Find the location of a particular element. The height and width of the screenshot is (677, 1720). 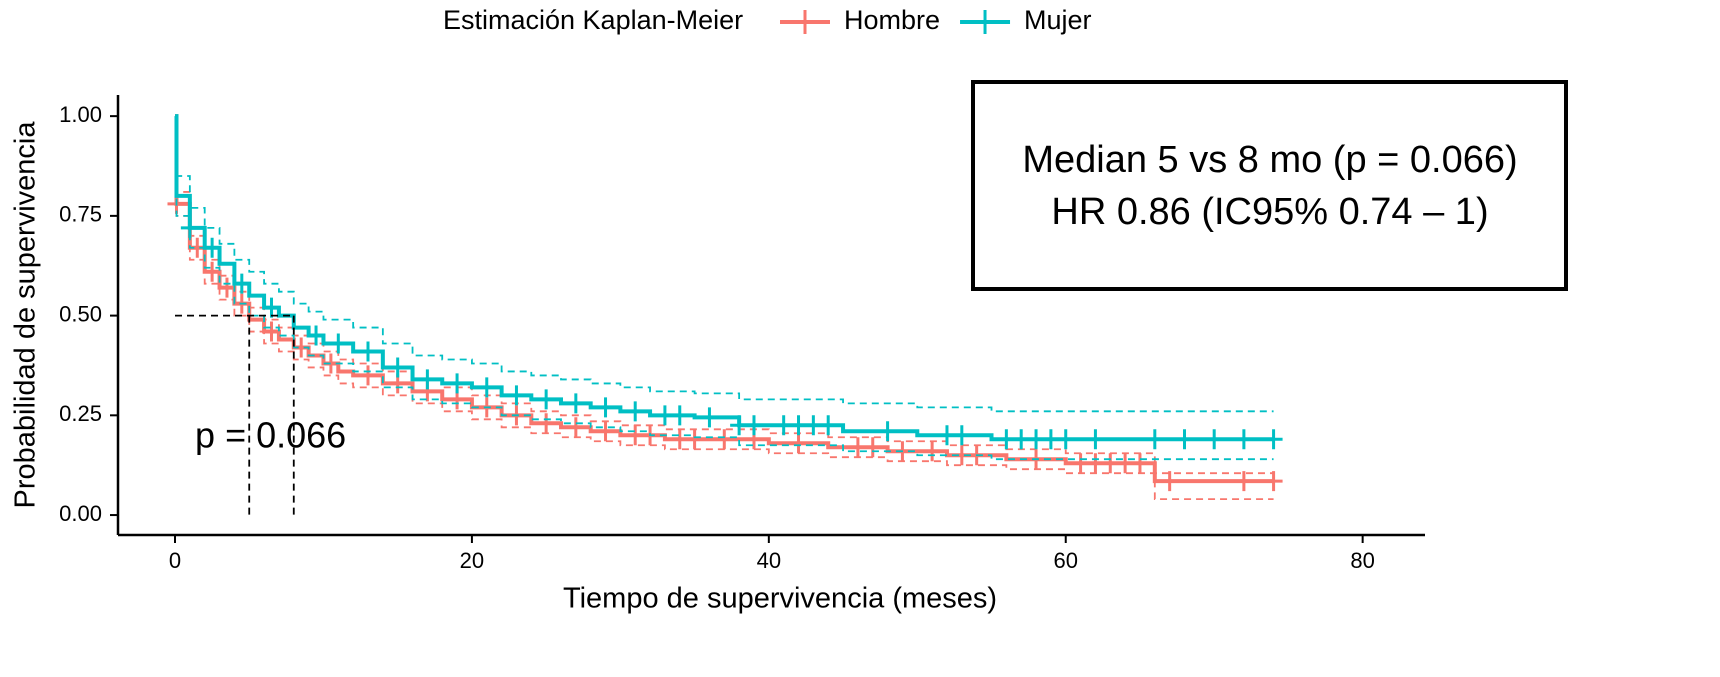

x-tick-label: 40 is located at coordinates (769, 560).